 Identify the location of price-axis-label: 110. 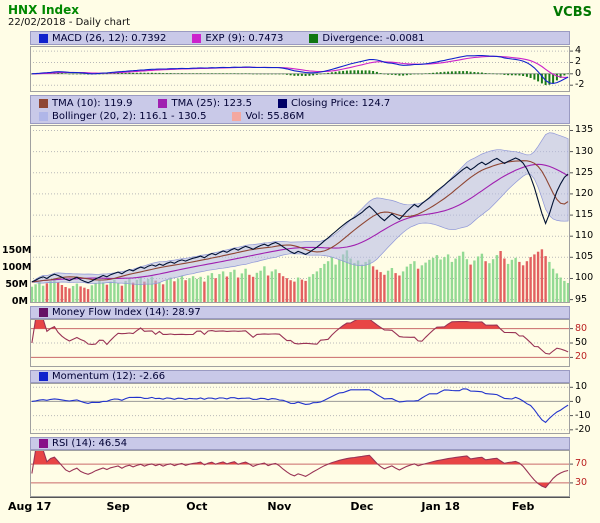
(584, 236).